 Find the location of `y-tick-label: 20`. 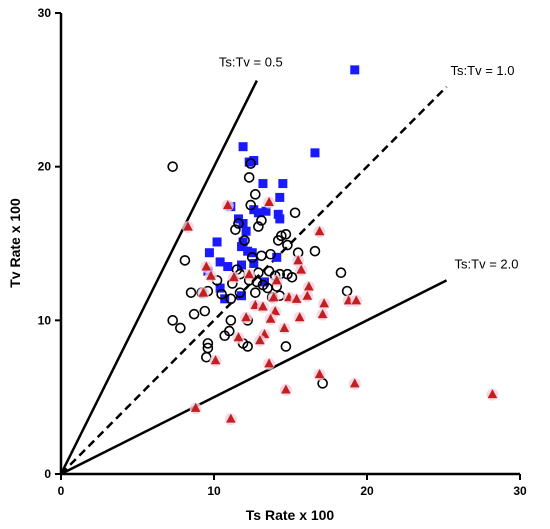

y-tick-label: 20 is located at coordinates (45, 167).